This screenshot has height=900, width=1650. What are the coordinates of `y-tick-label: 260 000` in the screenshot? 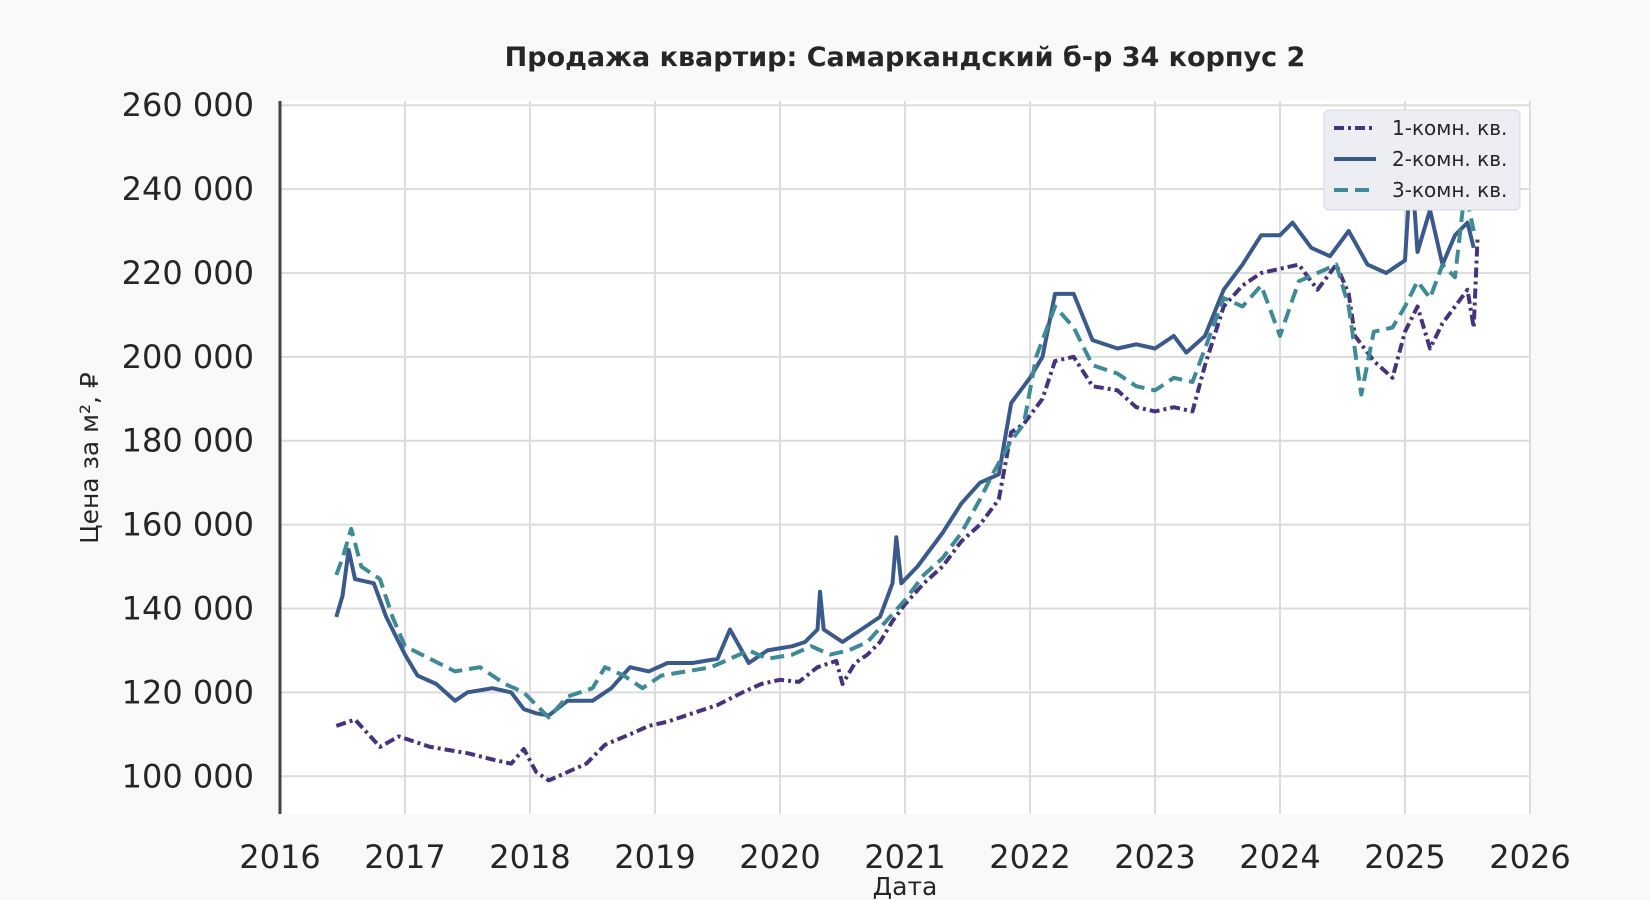 It's located at (188, 105).